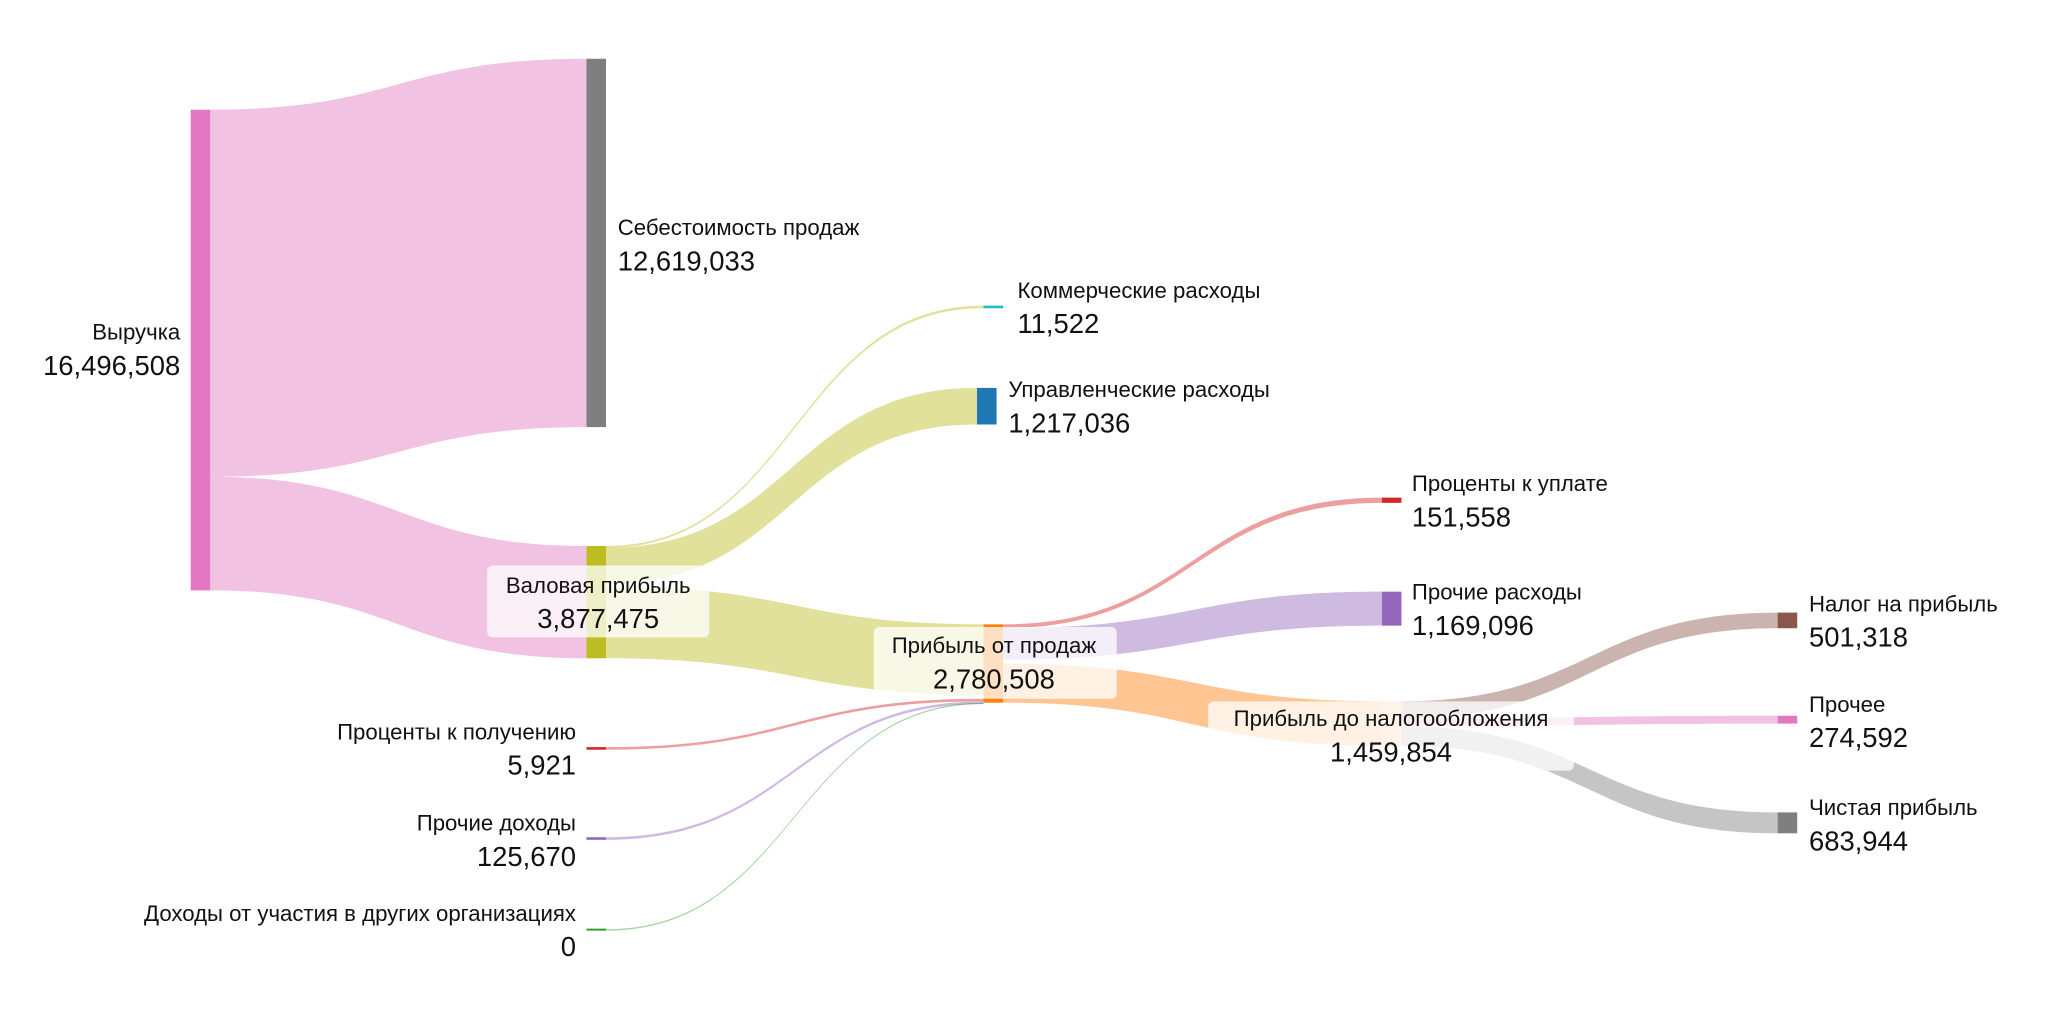 The height and width of the screenshot is (1024, 2048). Describe the element at coordinates (1787, 719) in the screenshot. I see `node-other` at that location.